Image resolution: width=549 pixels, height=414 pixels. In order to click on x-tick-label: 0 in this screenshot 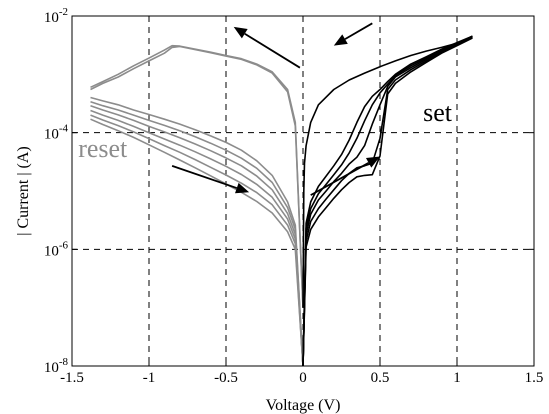, I will do `click(303, 378)`.